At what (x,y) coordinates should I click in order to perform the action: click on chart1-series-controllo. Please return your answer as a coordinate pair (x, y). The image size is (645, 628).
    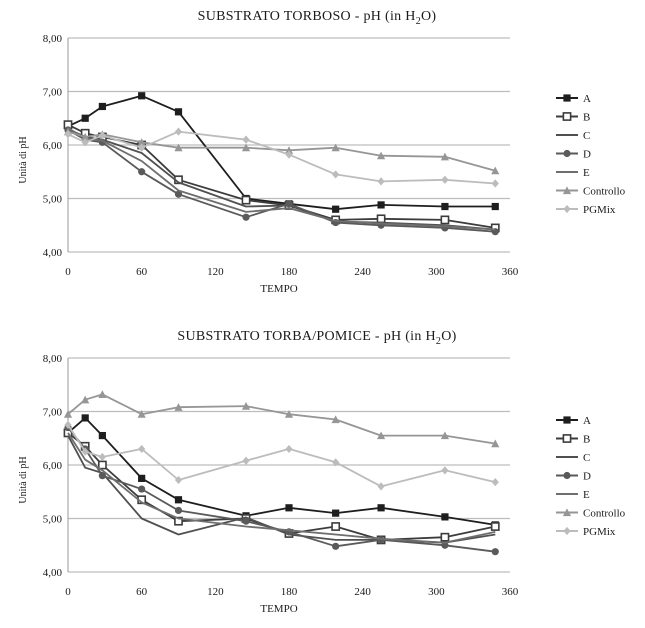
    Looking at the image, I should click on (281, 151).